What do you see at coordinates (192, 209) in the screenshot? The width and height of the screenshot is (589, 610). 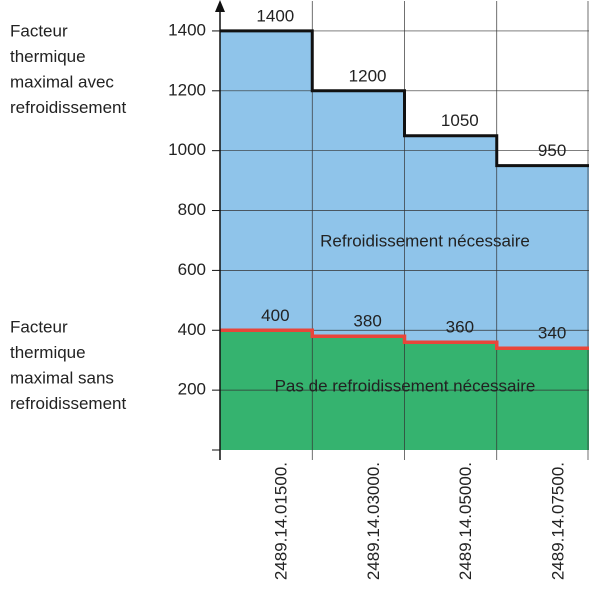 I see `y-tick-label: 800` at bounding box center [192, 209].